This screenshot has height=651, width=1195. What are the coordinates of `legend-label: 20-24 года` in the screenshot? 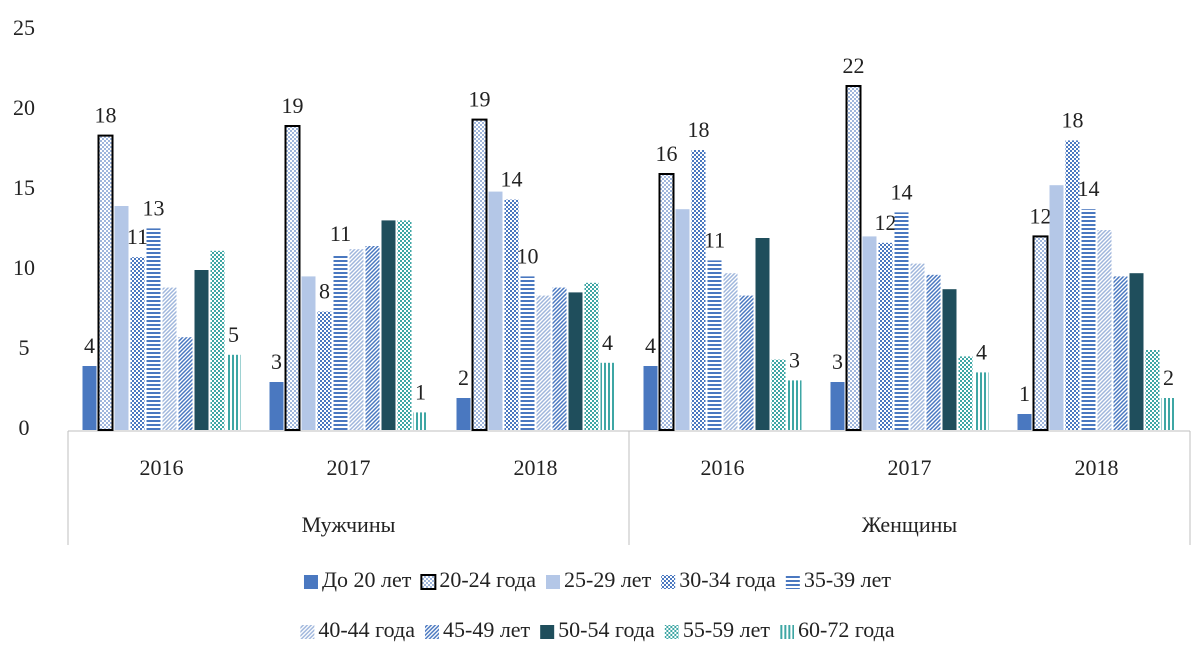 It's located at (487, 579).